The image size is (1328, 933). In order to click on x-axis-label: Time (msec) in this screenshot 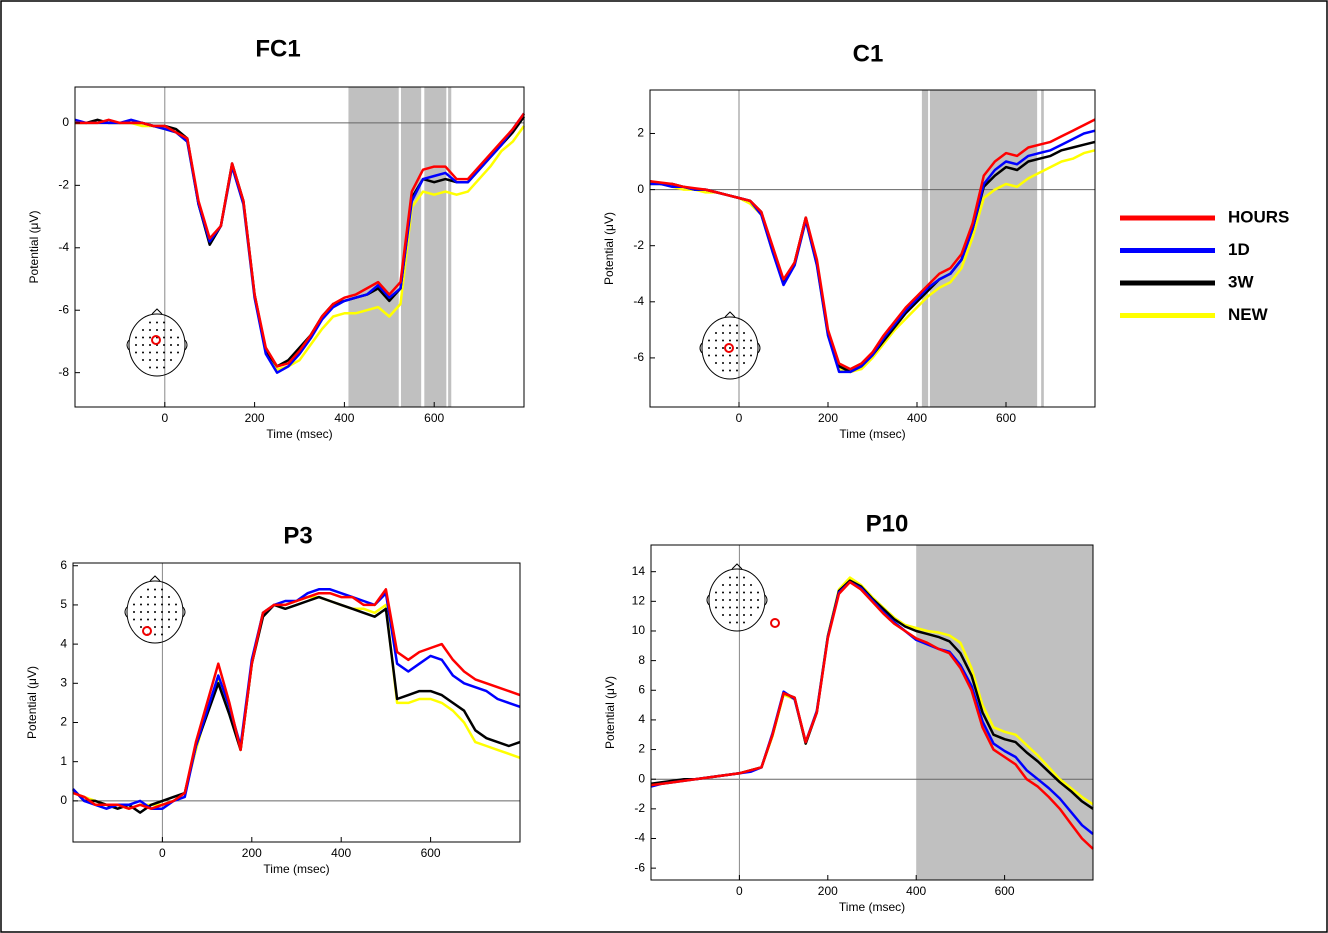, I will do `click(299, 434)`.